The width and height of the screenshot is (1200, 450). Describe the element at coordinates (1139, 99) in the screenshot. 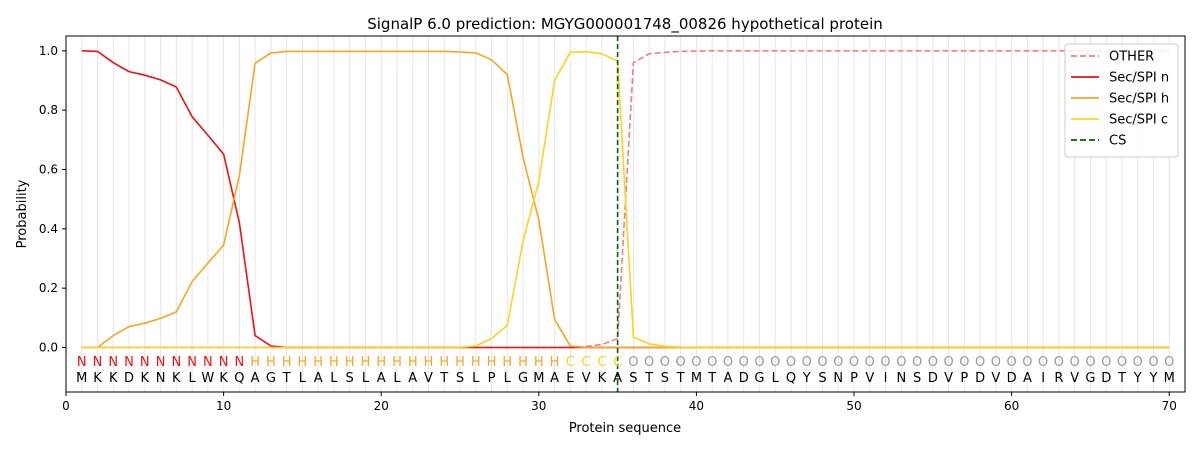

I see `legend-label: Sec/SPI h` at that location.